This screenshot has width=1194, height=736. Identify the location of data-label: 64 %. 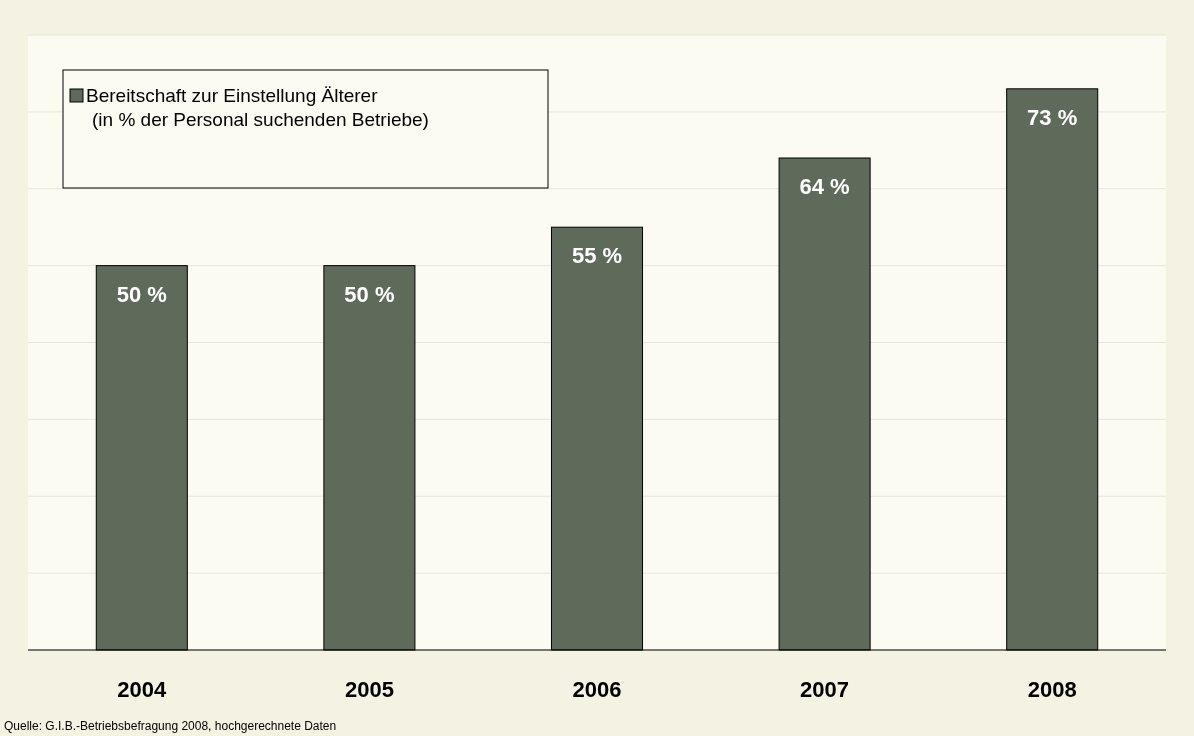
(824, 186).